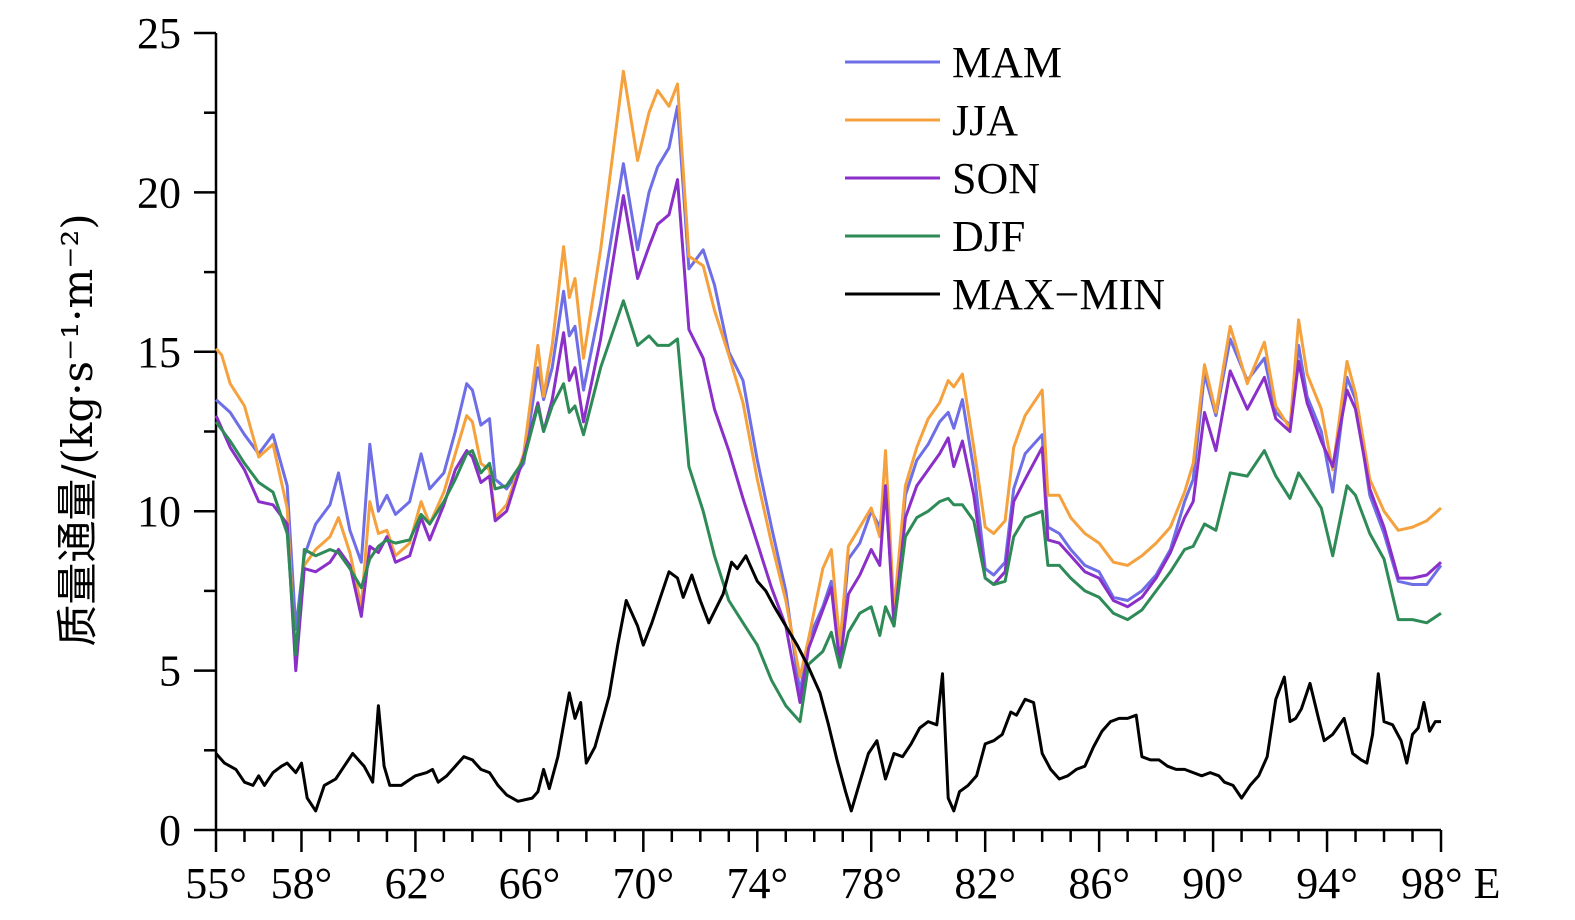 The width and height of the screenshot is (1575, 920). I want to click on x-tick-label: 98° E, so click(1450, 883).